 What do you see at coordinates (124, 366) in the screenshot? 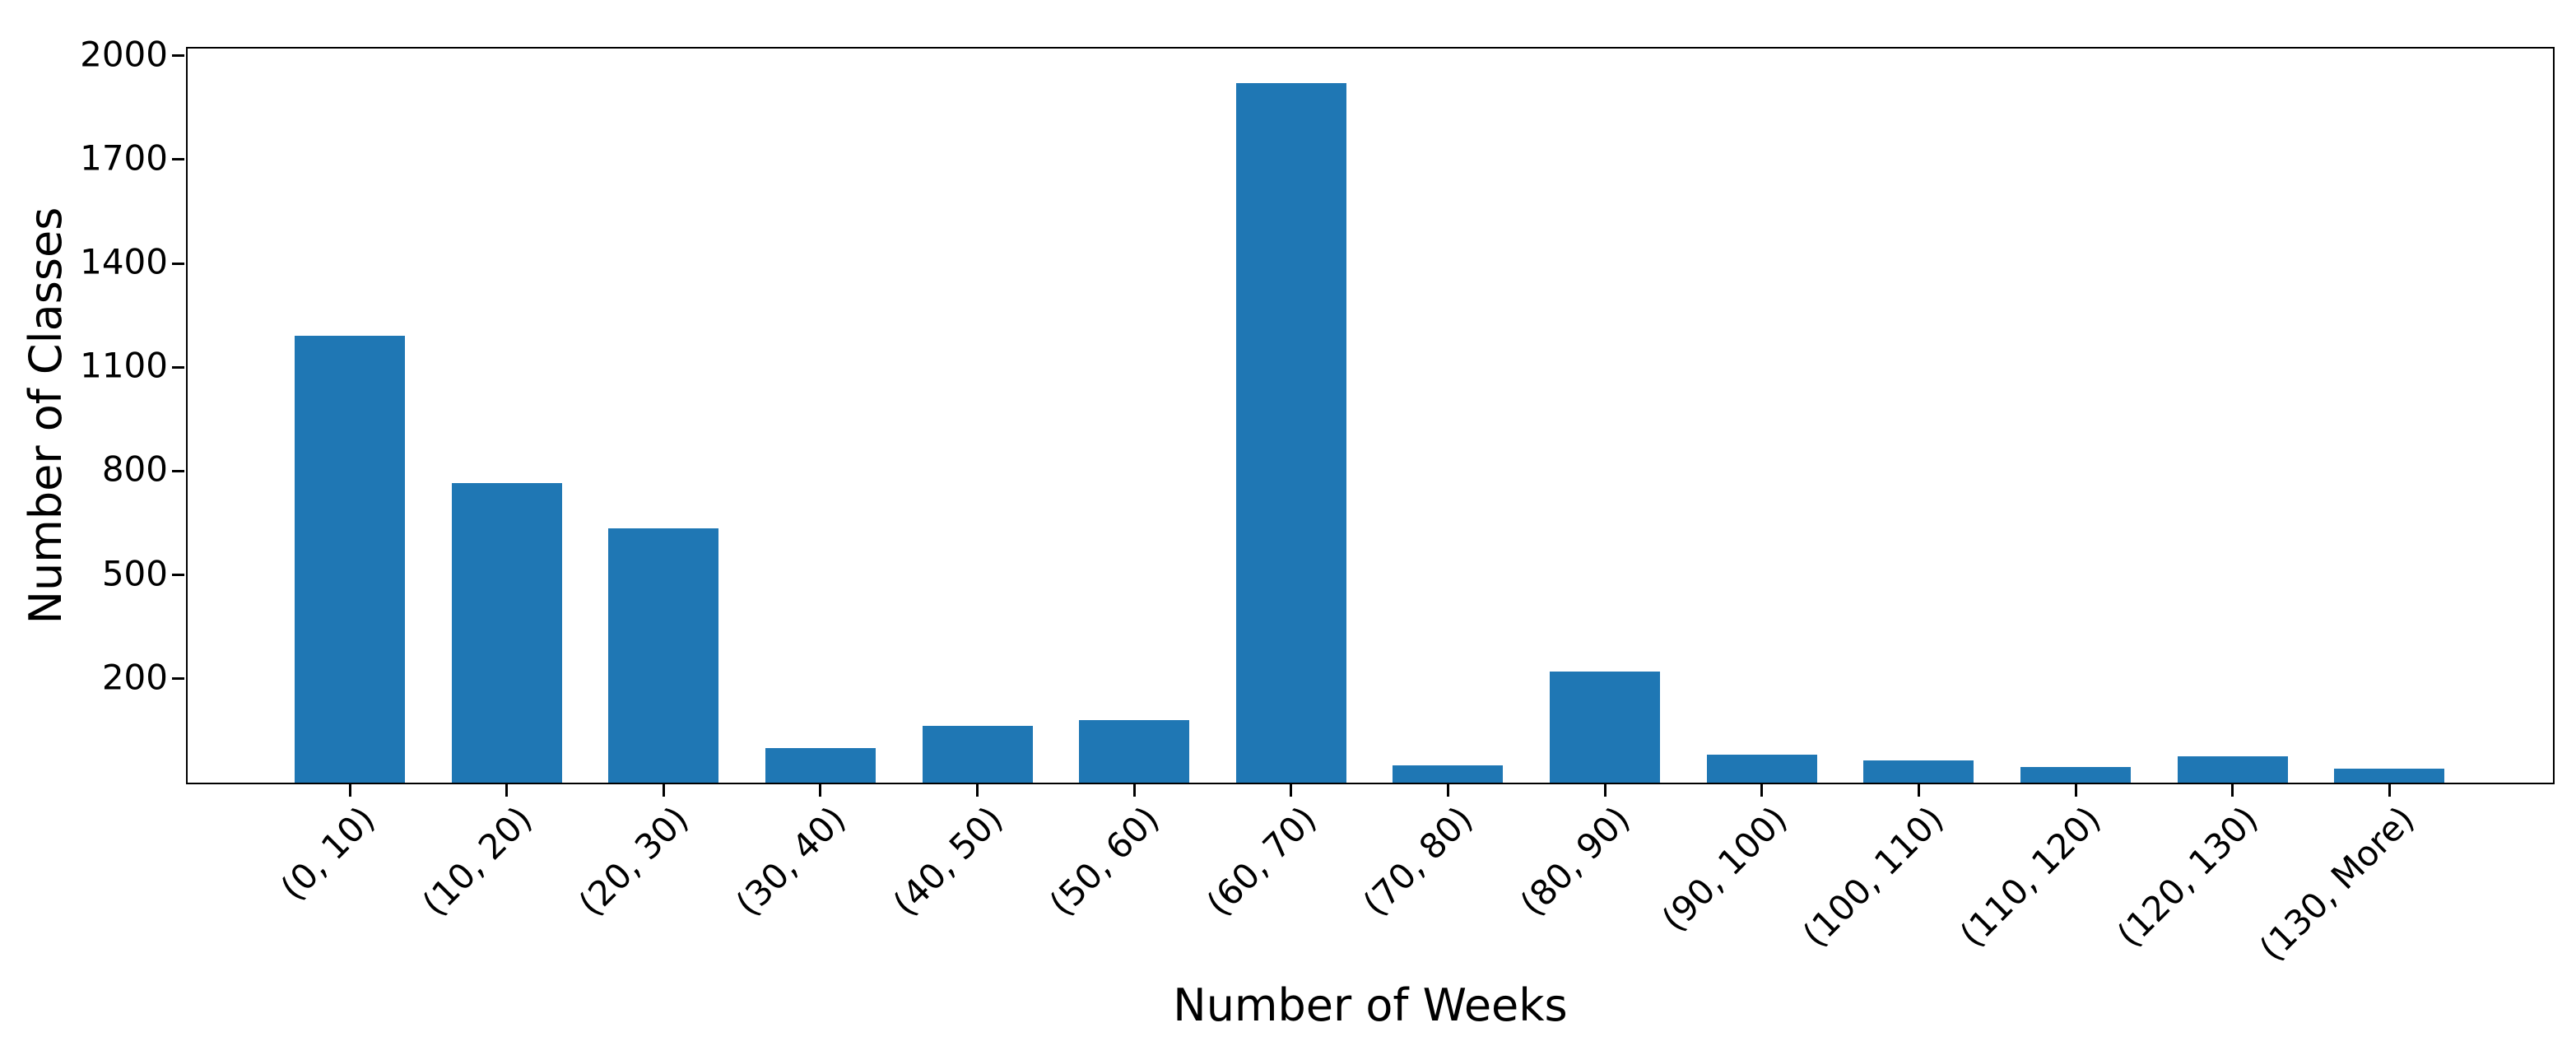
I see `y-tick-label: 1100` at bounding box center [124, 366].